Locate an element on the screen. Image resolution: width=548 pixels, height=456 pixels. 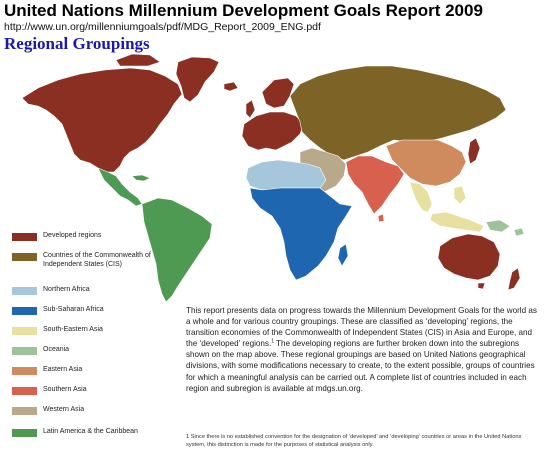
region-north-america is located at coordinates (102, 120).